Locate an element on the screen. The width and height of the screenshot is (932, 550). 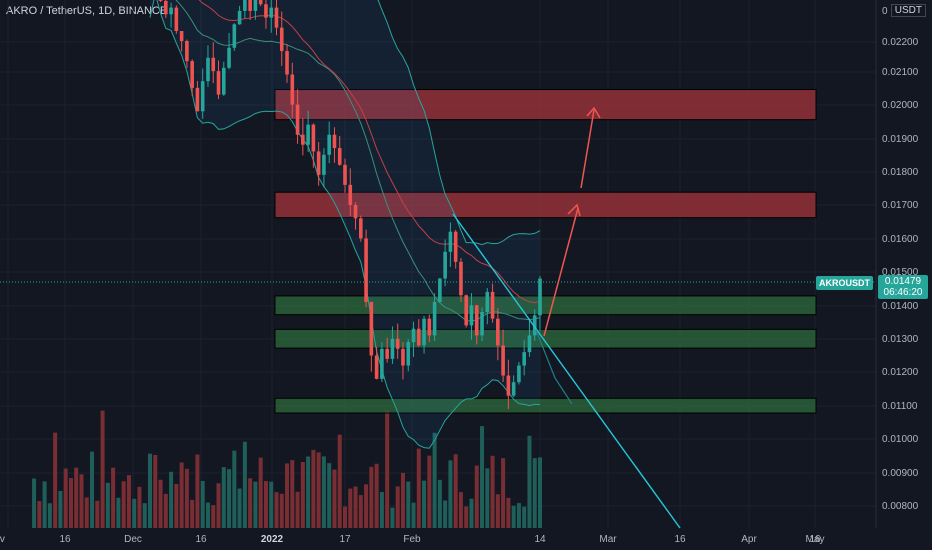
price-tick-label: 0.00800 is located at coordinates (900, 506).